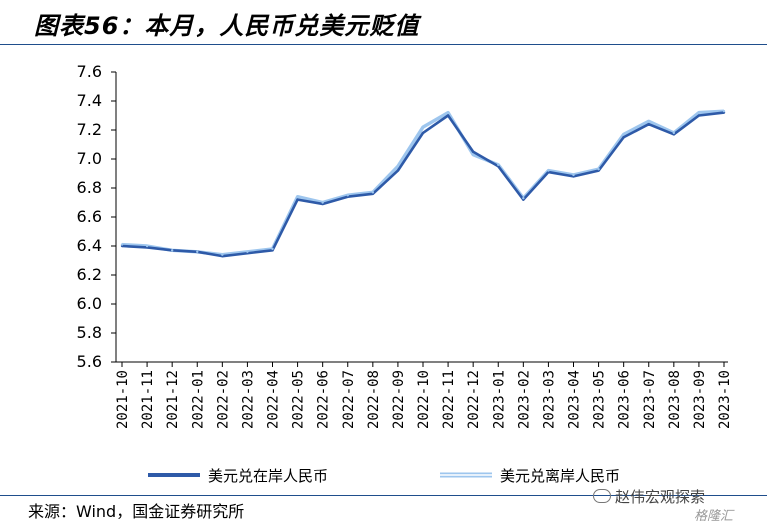 Image resolution: width=767 pixels, height=531 pixels. Describe the element at coordinates (89, 245) in the screenshot. I see `y-tick-label: 6.4` at that location.